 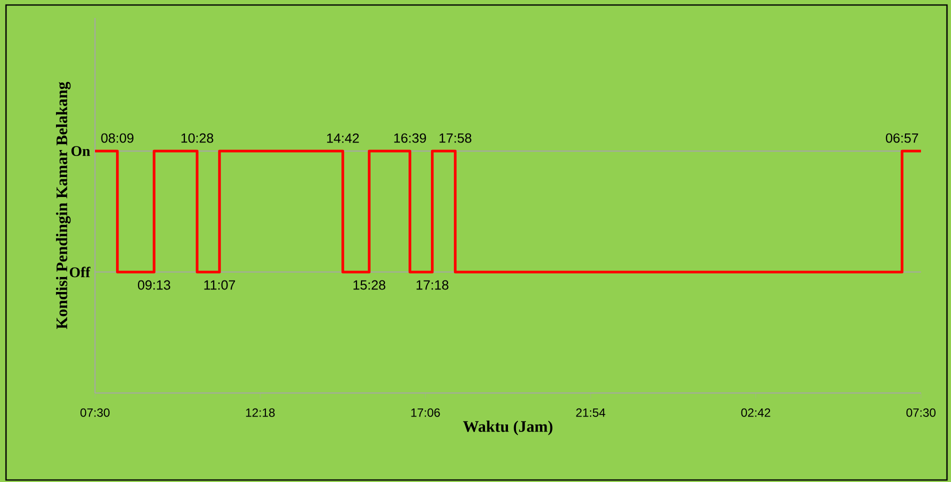 I want to click on annotation: 17:58, so click(x=456, y=138).